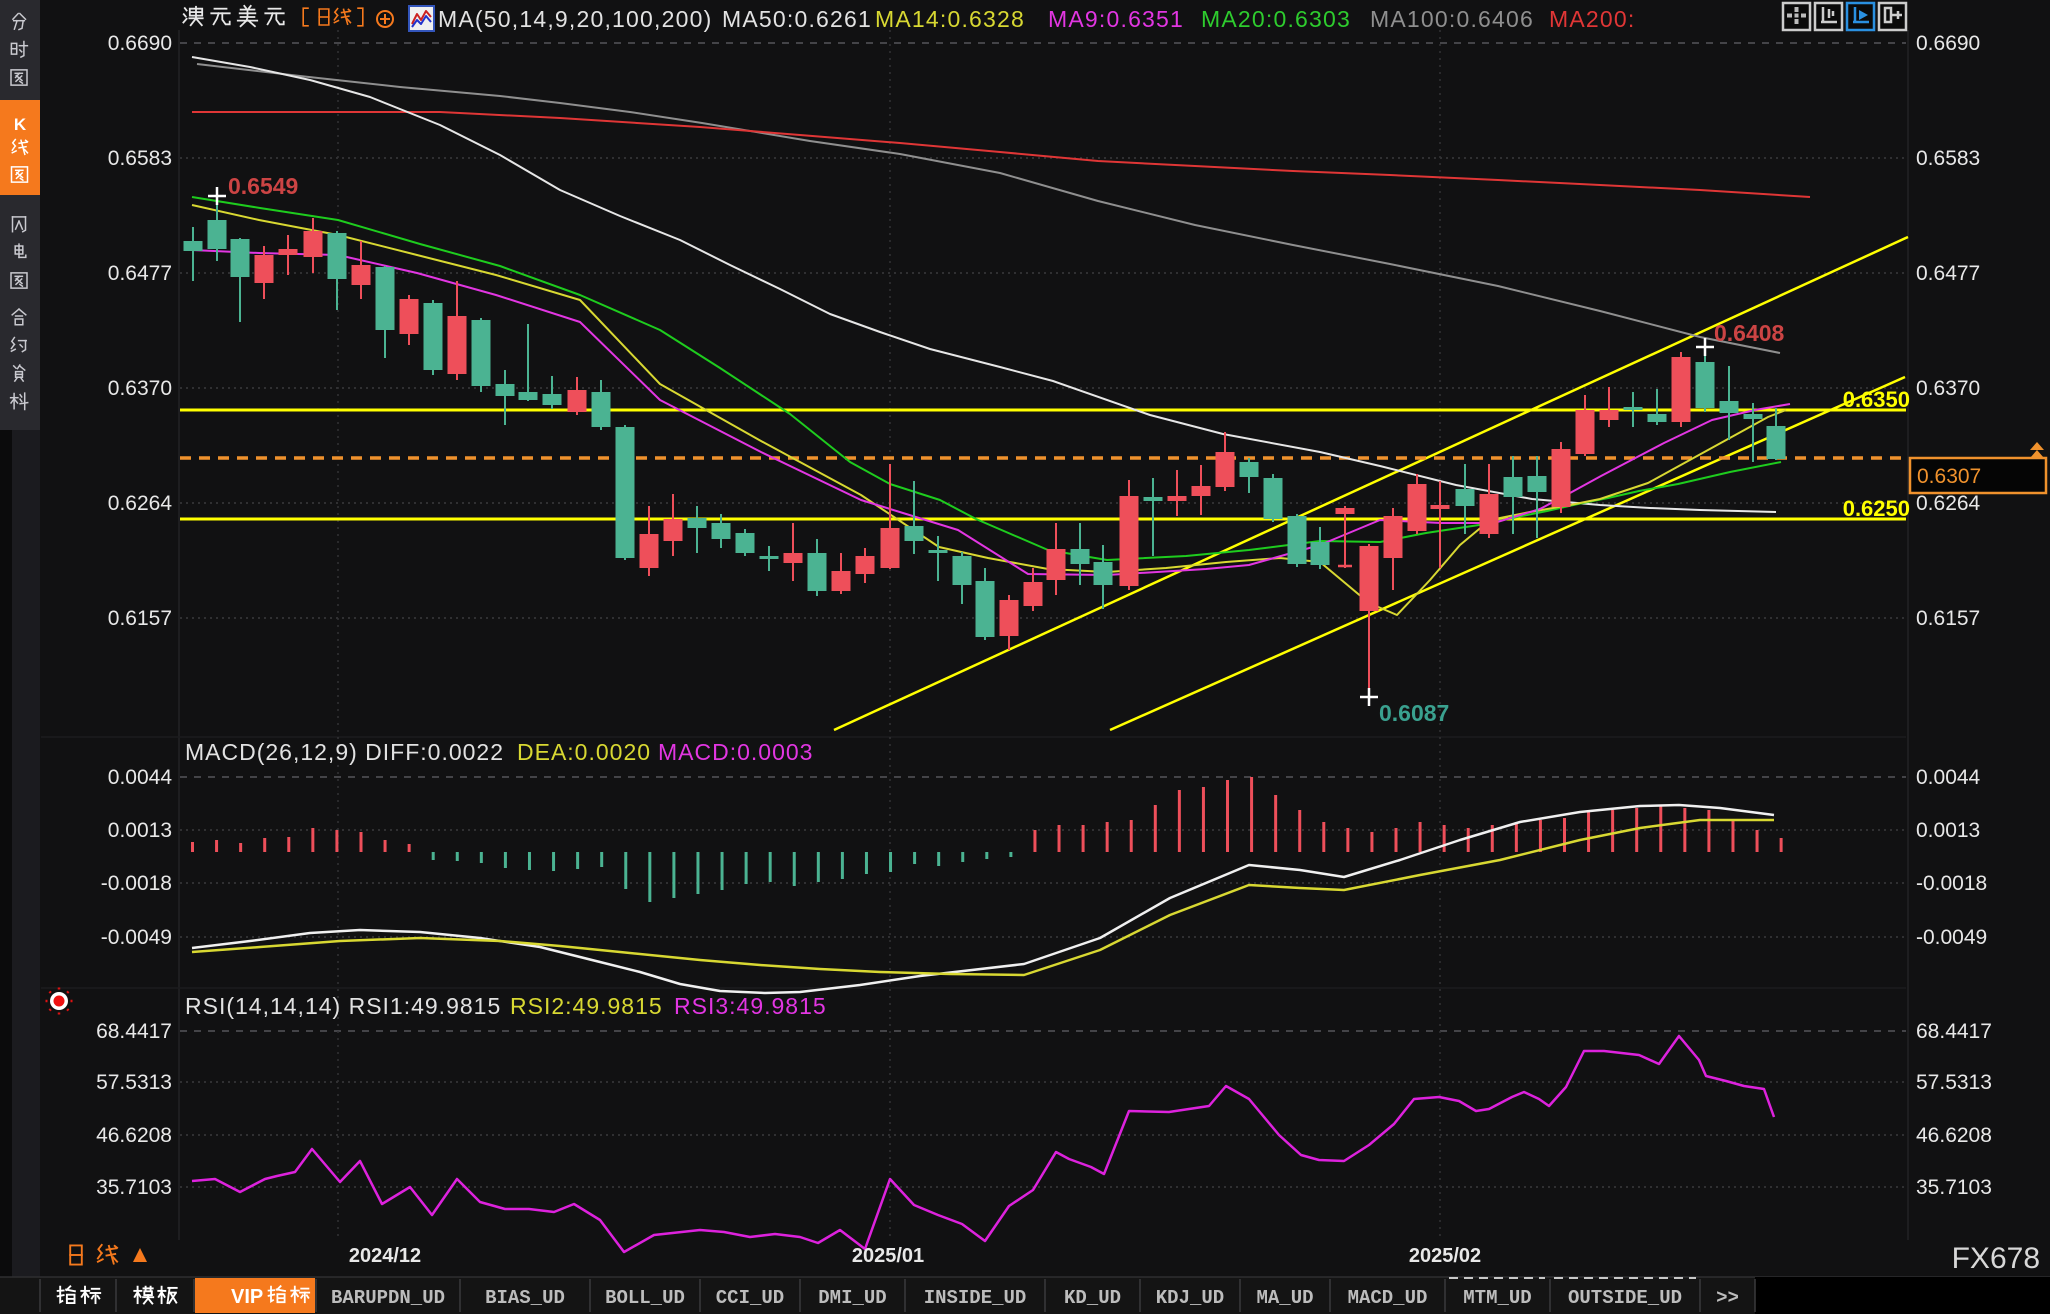  What do you see at coordinates (344, 752) in the screenshot?
I see `svg-text: MACD(26,12,9) DIFF:0.0022` at bounding box center [344, 752].